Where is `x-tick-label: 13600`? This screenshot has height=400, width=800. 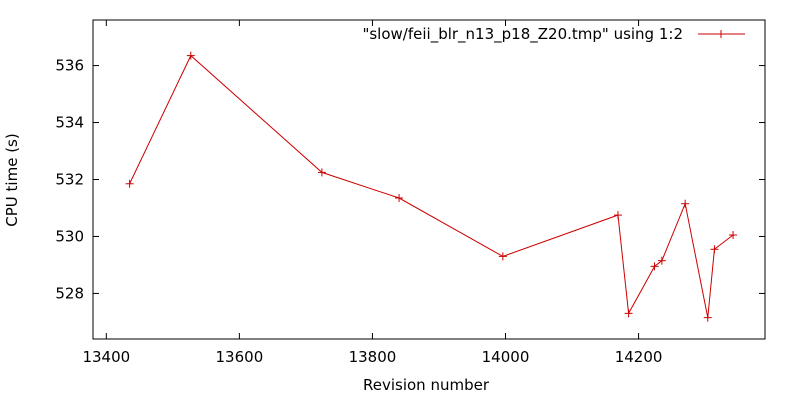
x-tick-label: 13600 is located at coordinates (240, 357).